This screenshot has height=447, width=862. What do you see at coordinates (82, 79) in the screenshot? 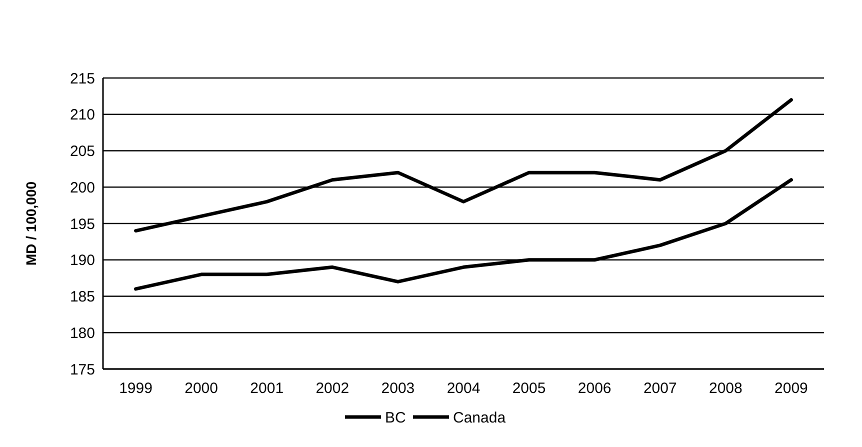
I see `y-tick-label: 215` at bounding box center [82, 79].